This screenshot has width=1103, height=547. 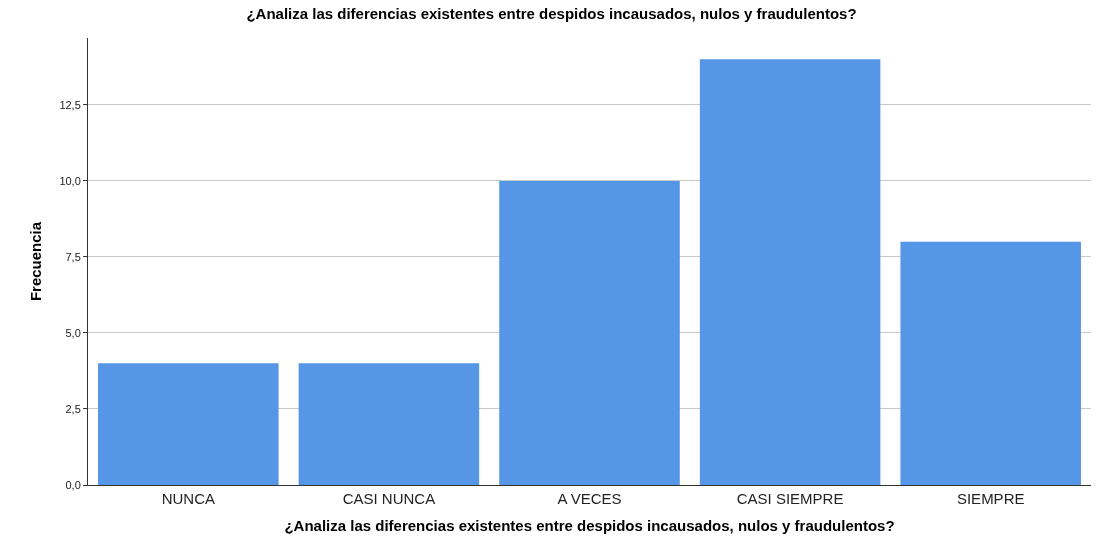 I want to click on y-tick-label: 0,0, so click(x=73, y=484).